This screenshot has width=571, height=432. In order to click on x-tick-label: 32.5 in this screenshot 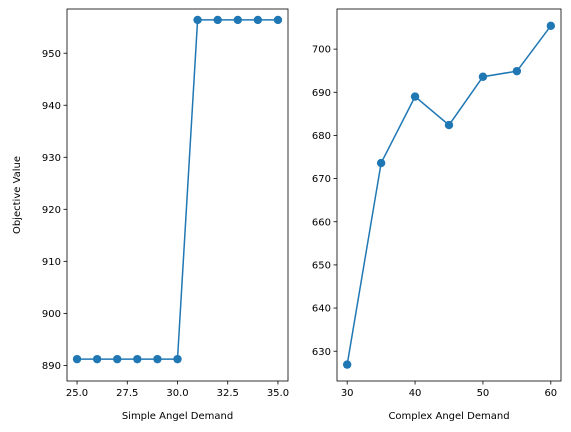, I will do `click(228, 393)`.